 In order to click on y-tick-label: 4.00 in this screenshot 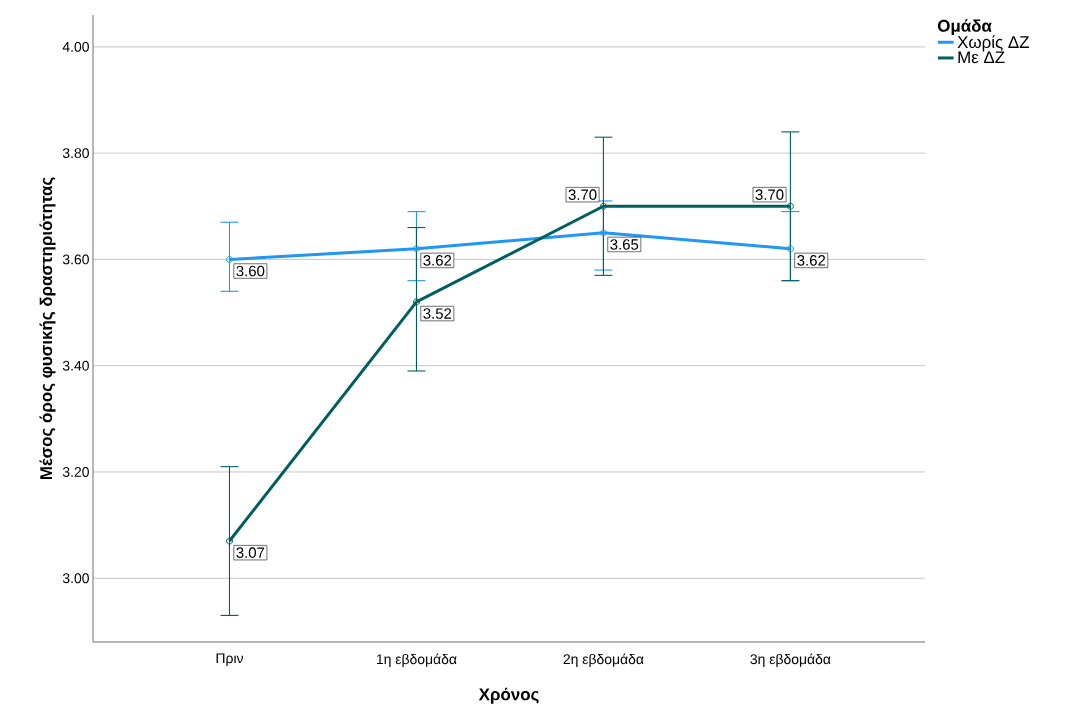, I will do `click(75, 46)`.